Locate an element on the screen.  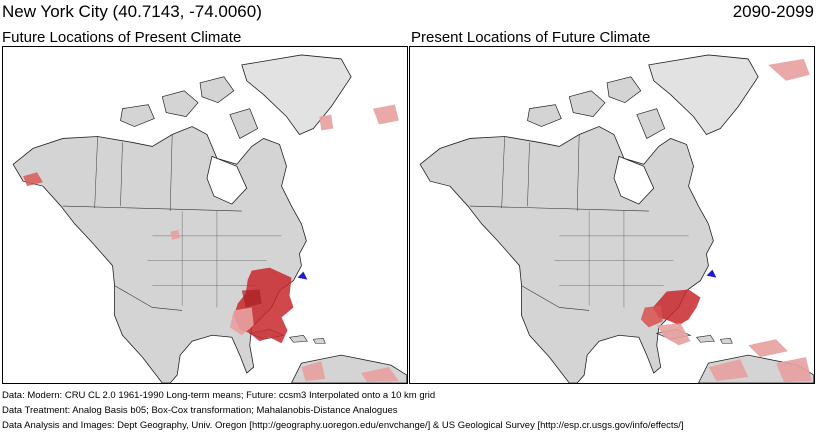
panel-title-future-locations: Future Locations of Present Climate is located at coordinates (122, 37).